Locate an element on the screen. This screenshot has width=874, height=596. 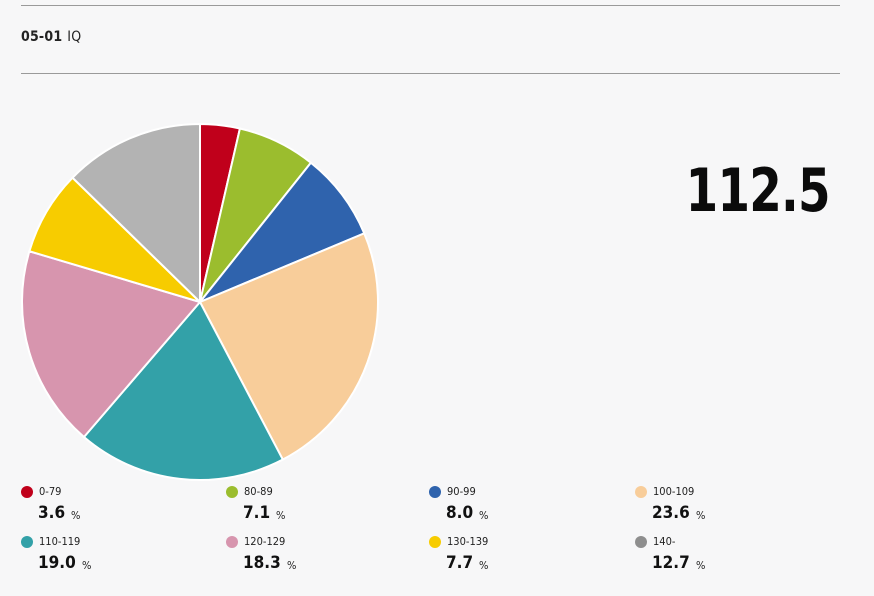
legend-label: 90-99 is located at coordinates (461, 491).